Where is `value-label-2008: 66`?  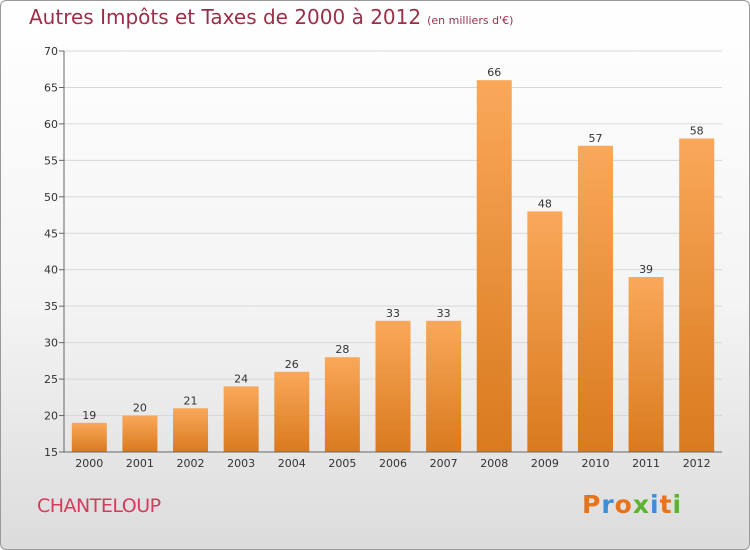 value-label-2008: 66 is located at coordinates (494, 72).